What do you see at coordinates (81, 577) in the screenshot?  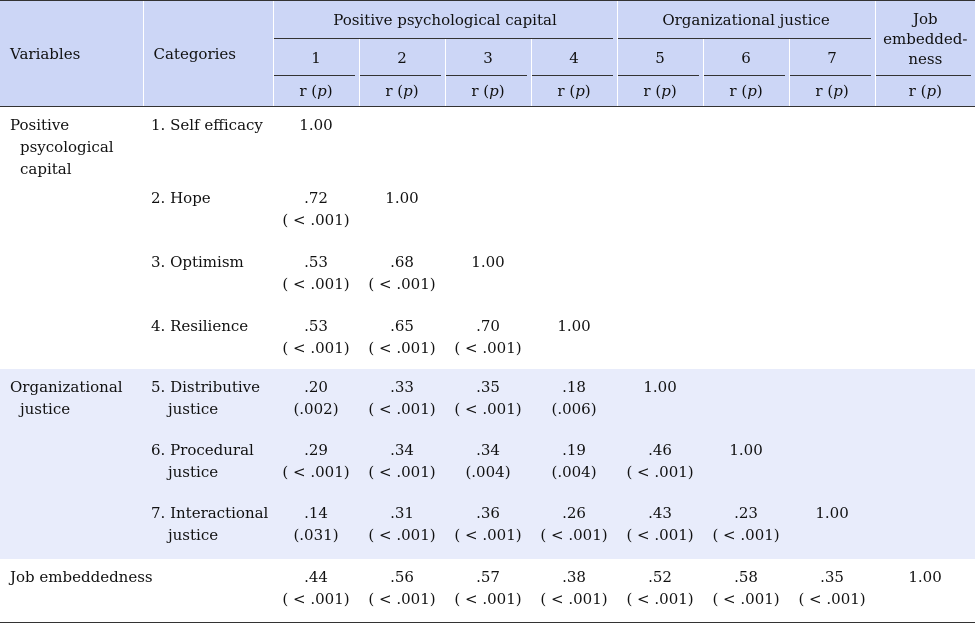 I see `variable-label: Job embeddedness` at bounding box center [81, 577].